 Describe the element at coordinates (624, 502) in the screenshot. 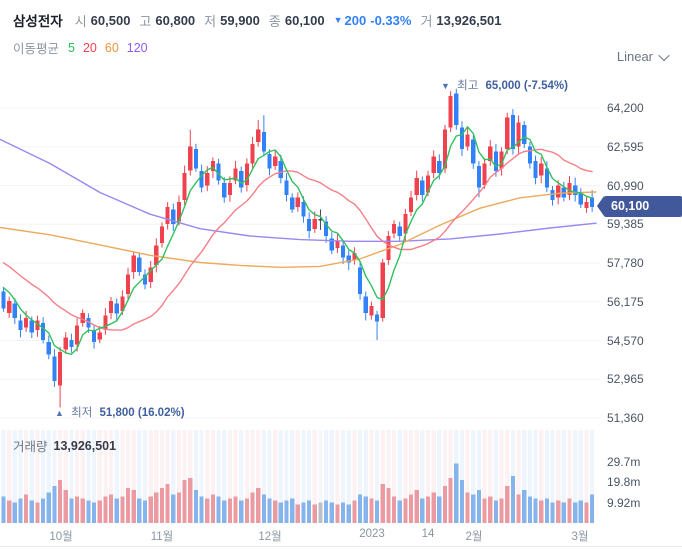

I see `volume-axis-label: 9.92m` at that location.